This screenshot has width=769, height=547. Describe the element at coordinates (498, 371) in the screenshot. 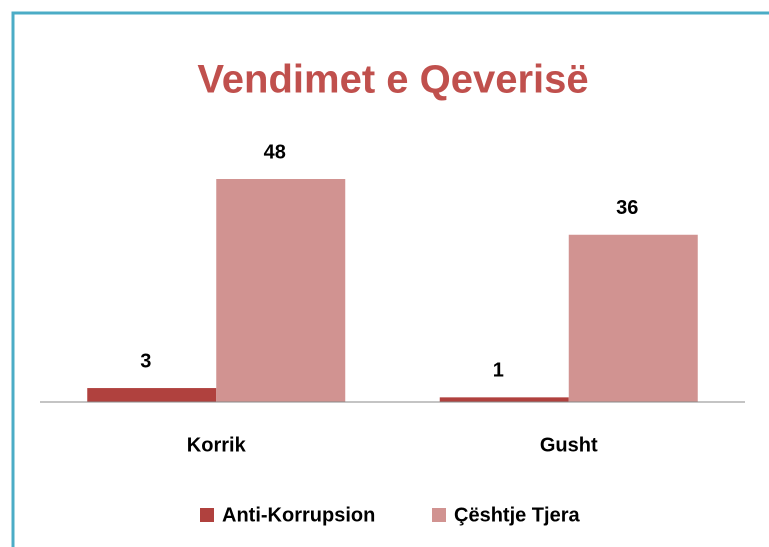

I see `data-label: 1` at that location.